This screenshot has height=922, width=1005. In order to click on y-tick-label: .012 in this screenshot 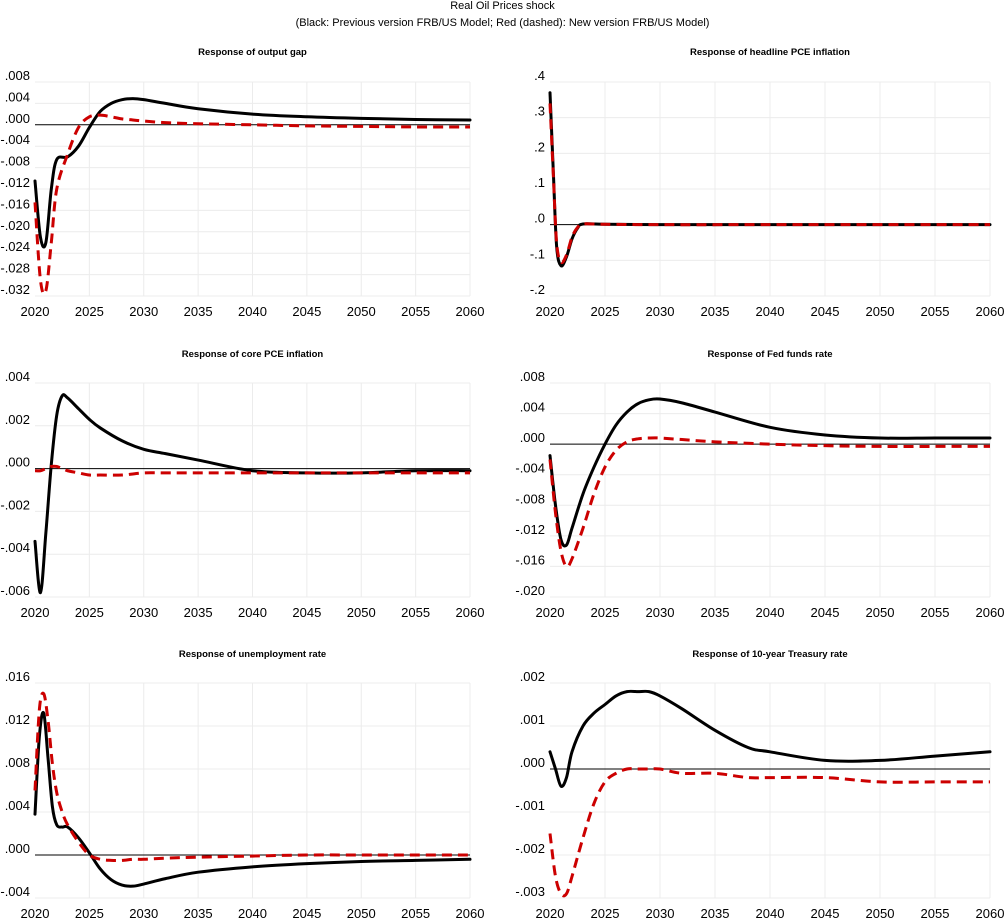, I will do `click(17, 719)`.